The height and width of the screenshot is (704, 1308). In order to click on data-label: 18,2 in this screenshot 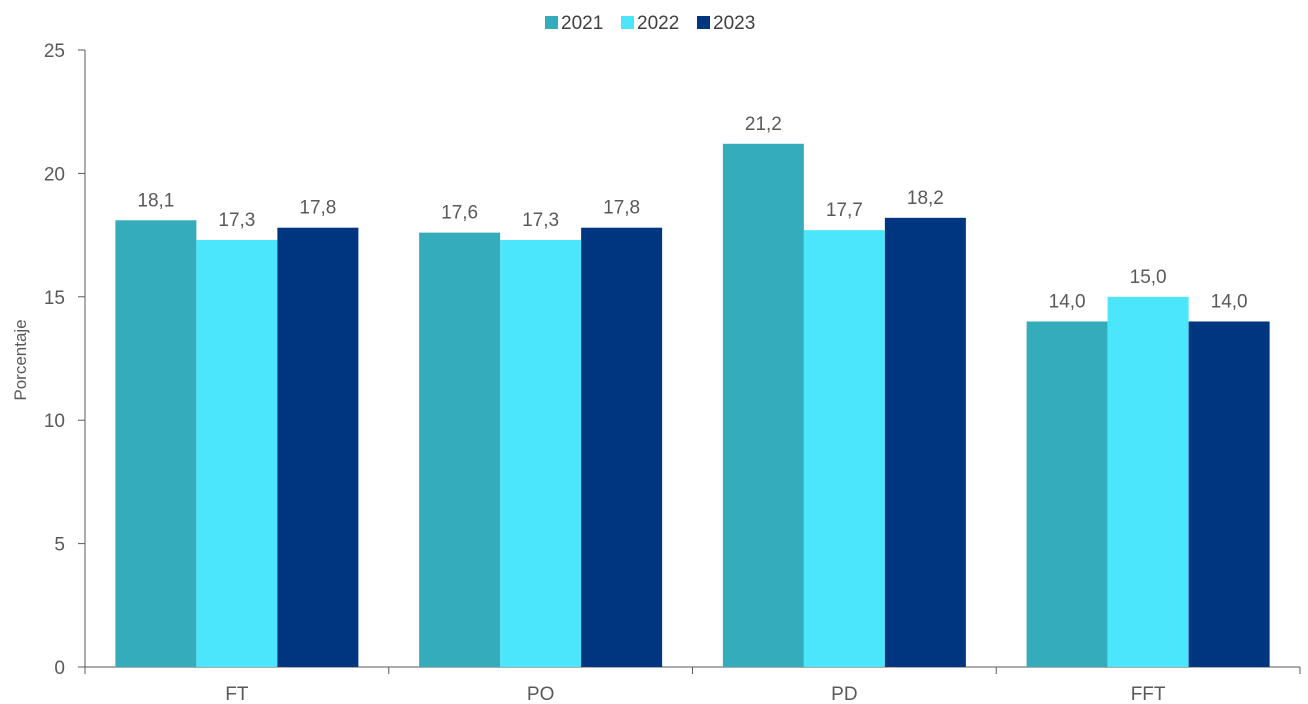, I will do `click(925, 198)`.